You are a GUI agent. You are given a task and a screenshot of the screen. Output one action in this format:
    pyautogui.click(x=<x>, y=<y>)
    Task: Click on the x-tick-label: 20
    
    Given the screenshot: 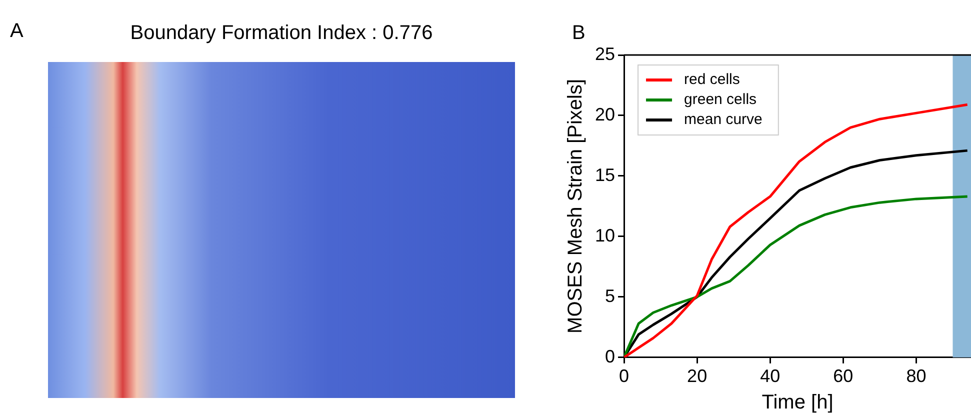 What is the action you would take?
    pyautogui.click(x=697, y=376)
    